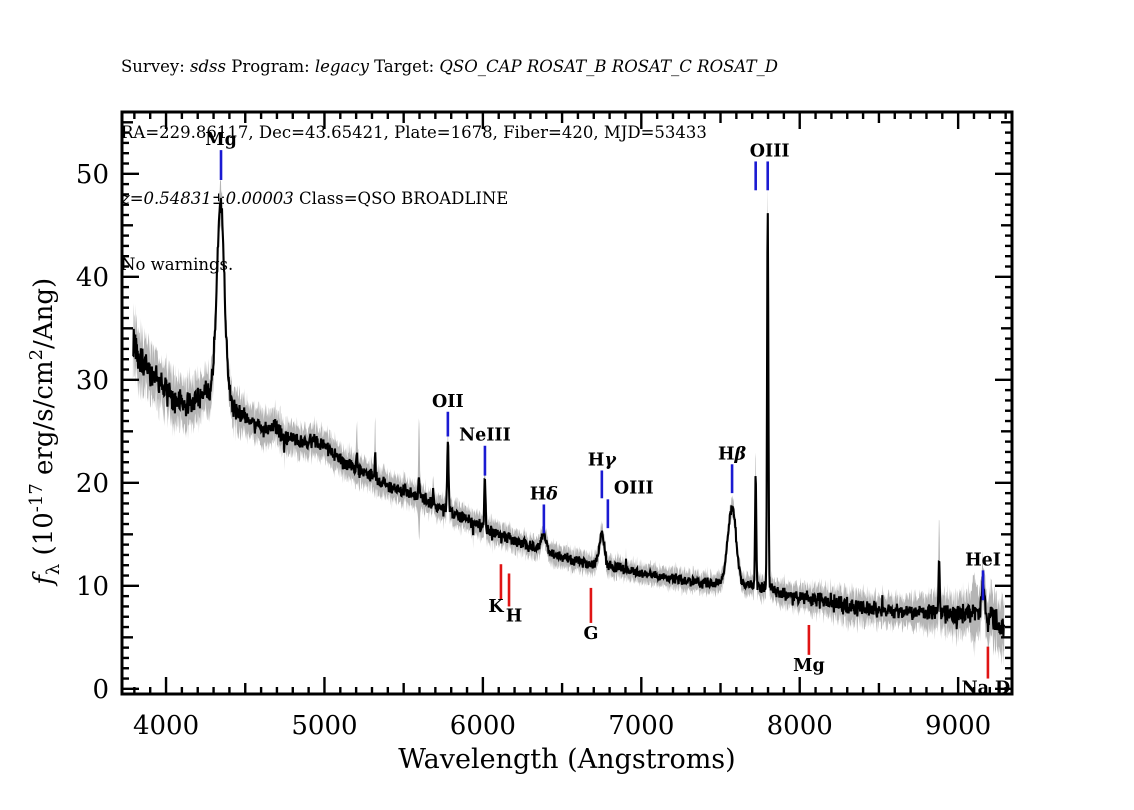 The image size is (1134, 810). Describe the element at coordinates (448, 402) in the screenshot. I see `line-label-oii: OII` at that location.